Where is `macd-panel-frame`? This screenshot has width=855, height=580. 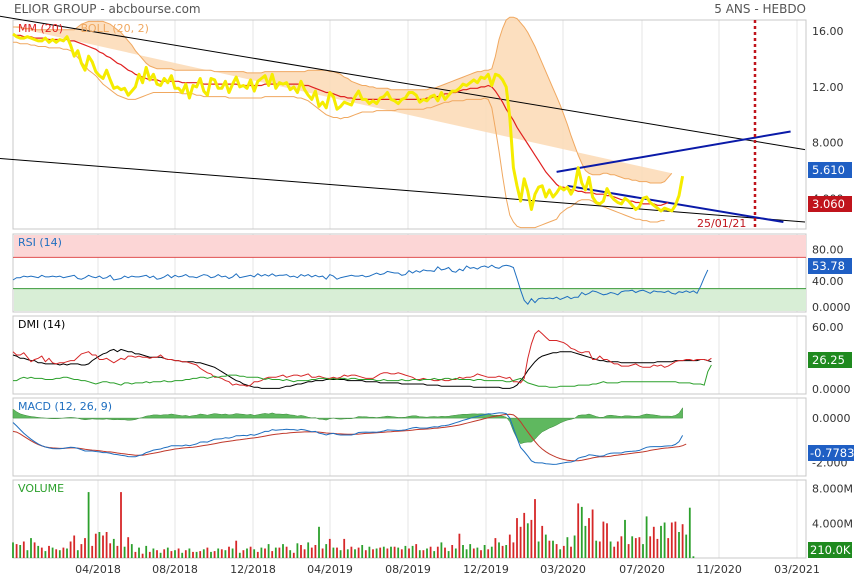
macd-panel-frame is located at coordinates (409, 437).